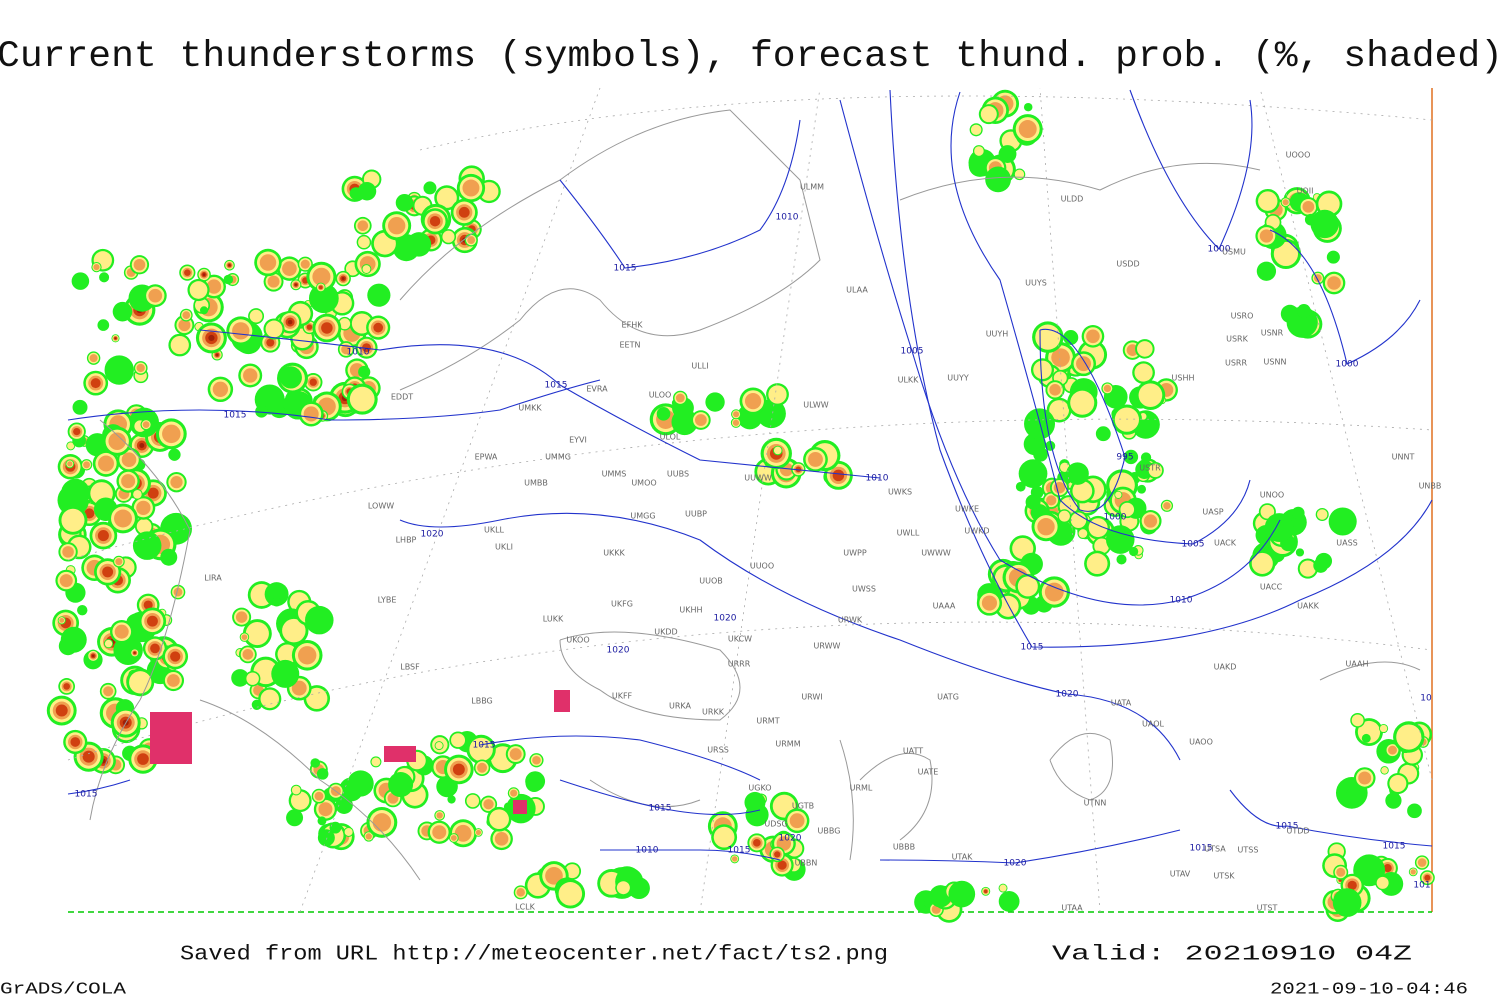 Image resolution: width=1500 pixels, height=1000 pixels. What do you see at coordinates (642, 516) in the screenshot?
I see `station-label: UMGG` at bounding box center [642, 516].